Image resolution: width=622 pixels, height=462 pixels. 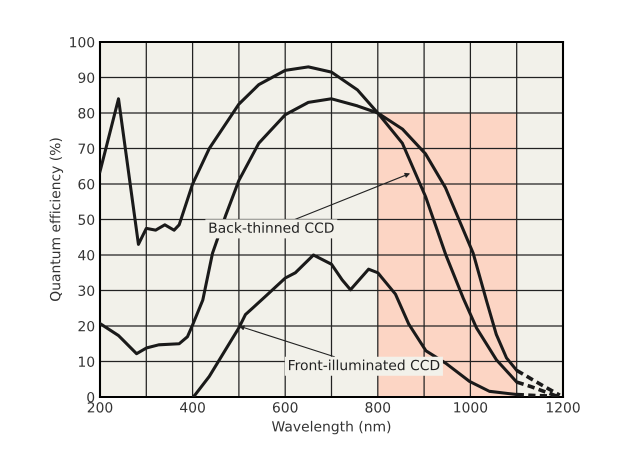 What do you see at coordinates (563, 407) in the screenshot?
I see `x-tick-label: 1200` at bounding box center [563, 407].